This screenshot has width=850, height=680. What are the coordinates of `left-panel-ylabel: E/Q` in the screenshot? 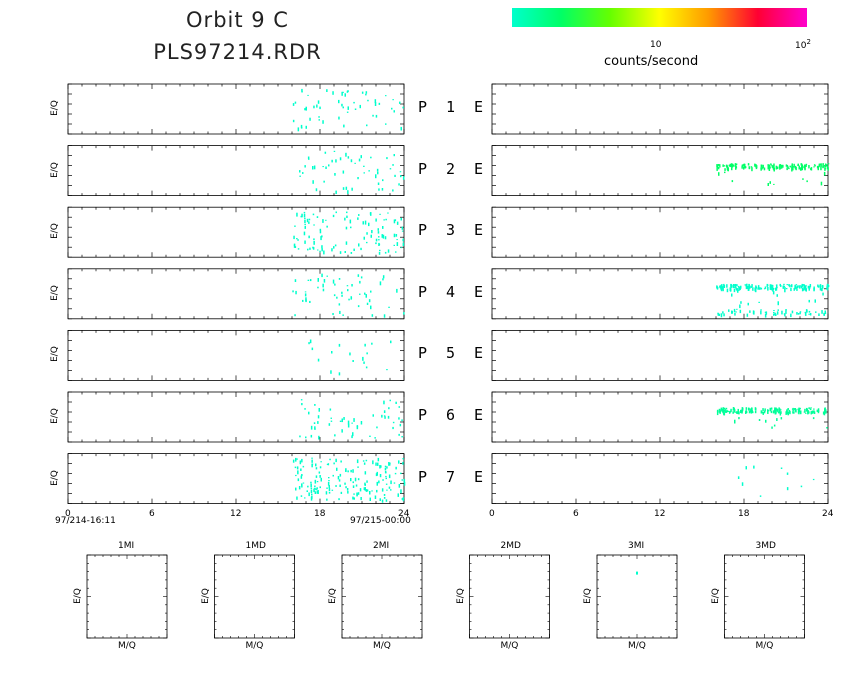 It's located at (54, 292).